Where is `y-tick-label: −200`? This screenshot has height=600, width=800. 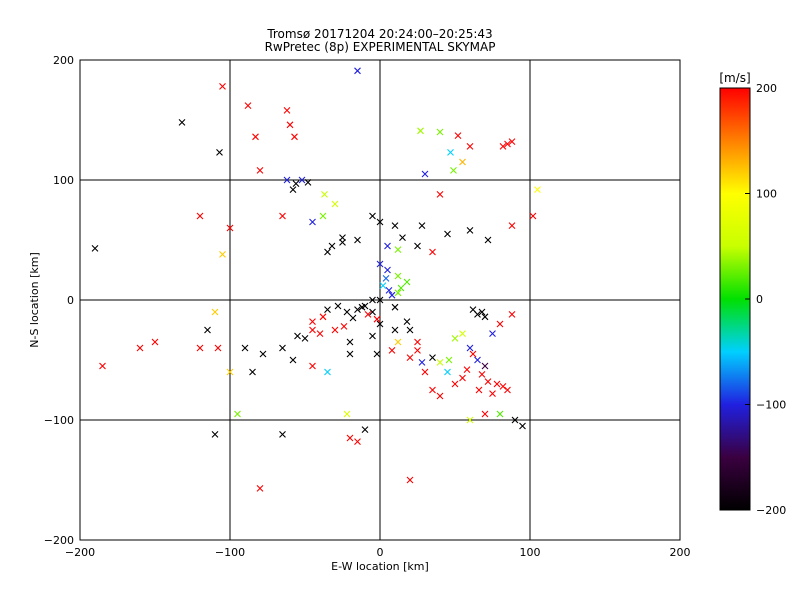
y-tick-label: −200 is located at coordinates (59, 540).